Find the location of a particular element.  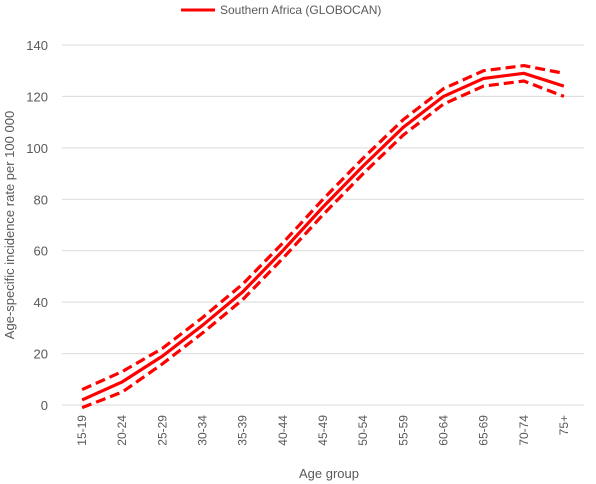

y-tick-label: 120 is located at coordinates (37, 96).